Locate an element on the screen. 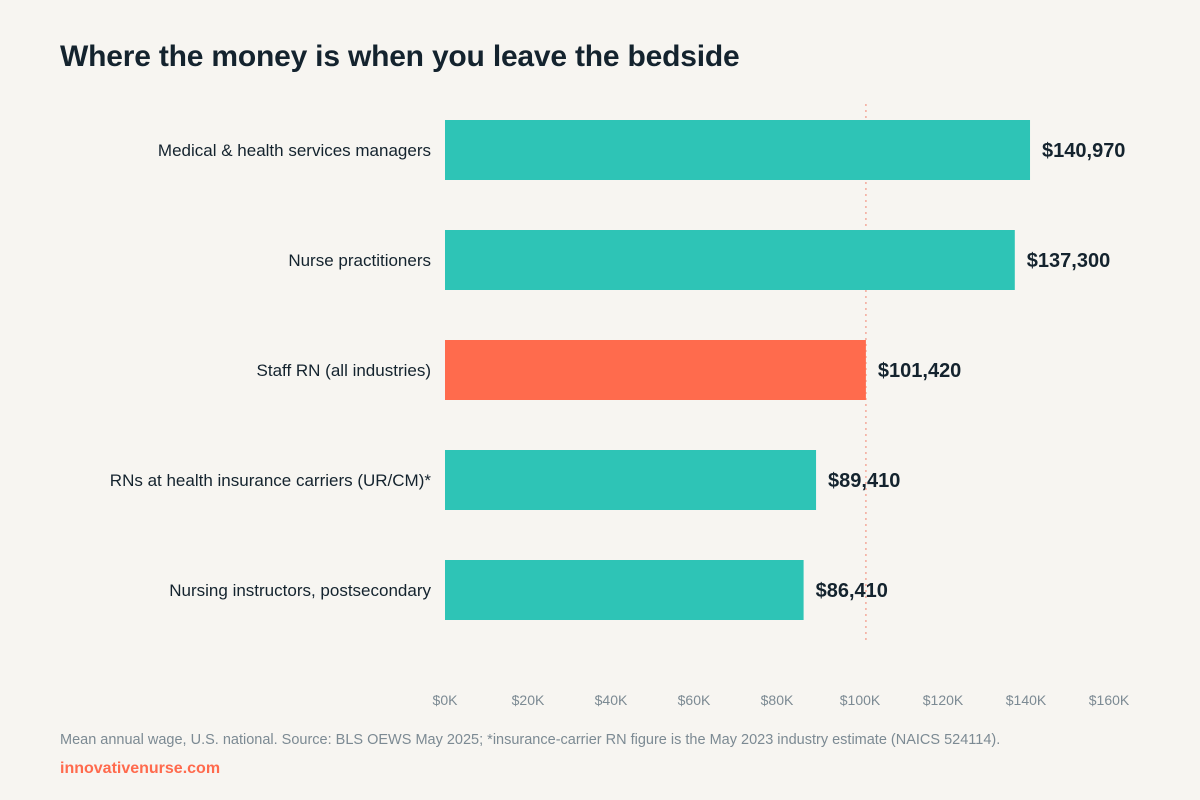 The image size is (1200, 800). x-tick-label-3: $60K is located at coordinates (694, 700).